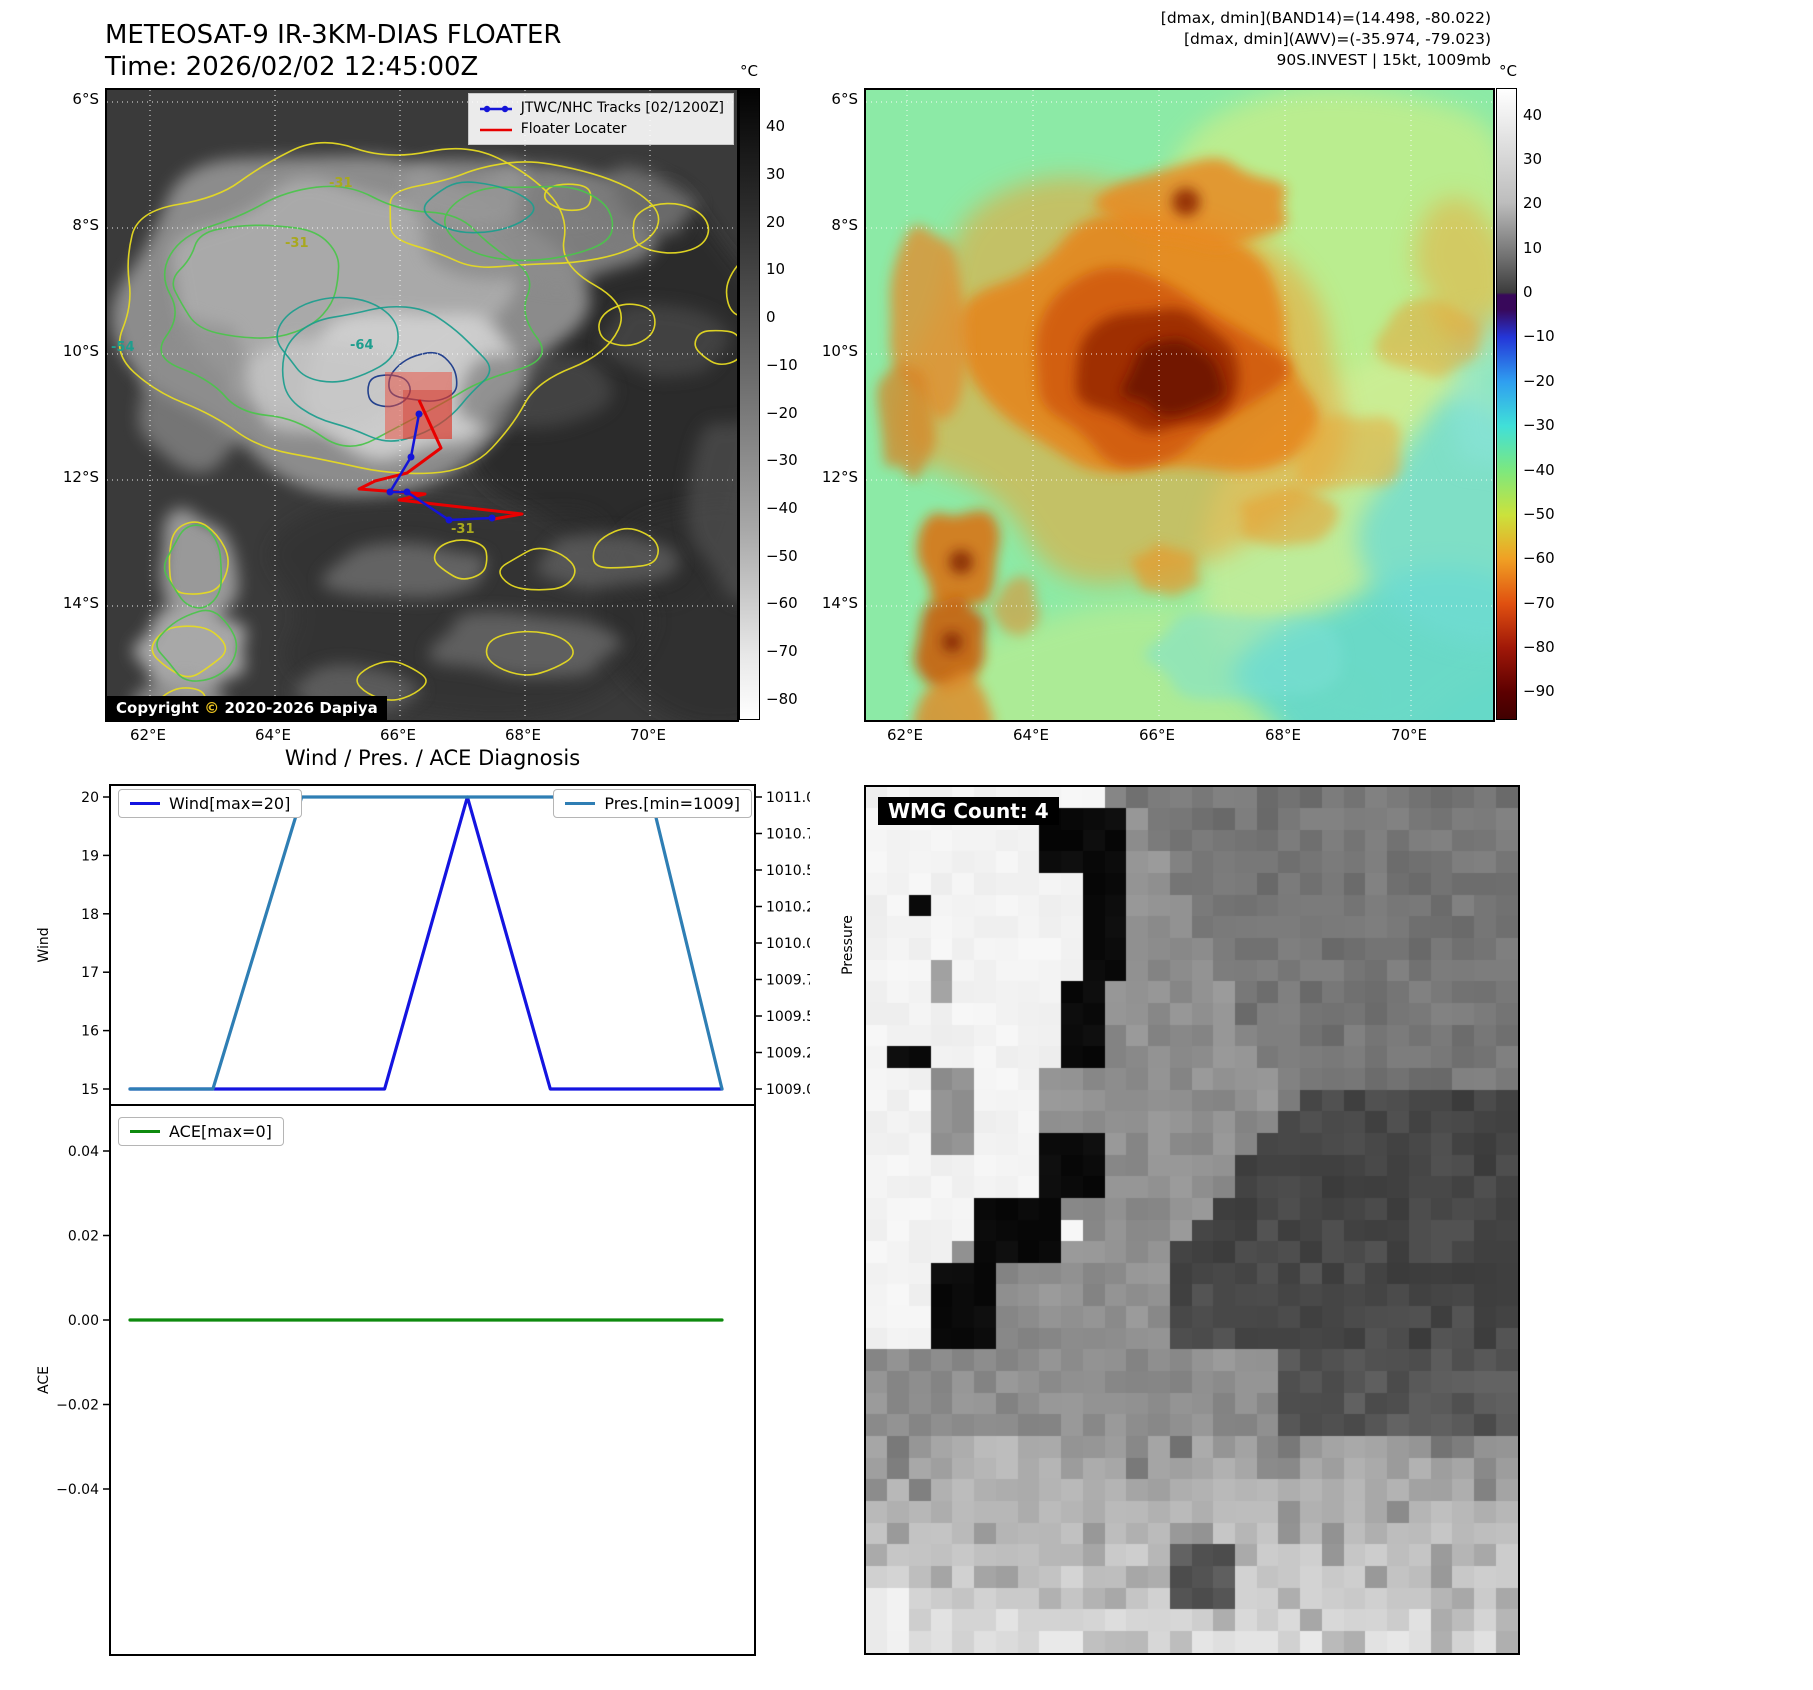  Describe the element at coordinates (1383, 60) in the screenshot. I see `header-invest: 90S.INVEST | 15kt, 1009mb` at that location.